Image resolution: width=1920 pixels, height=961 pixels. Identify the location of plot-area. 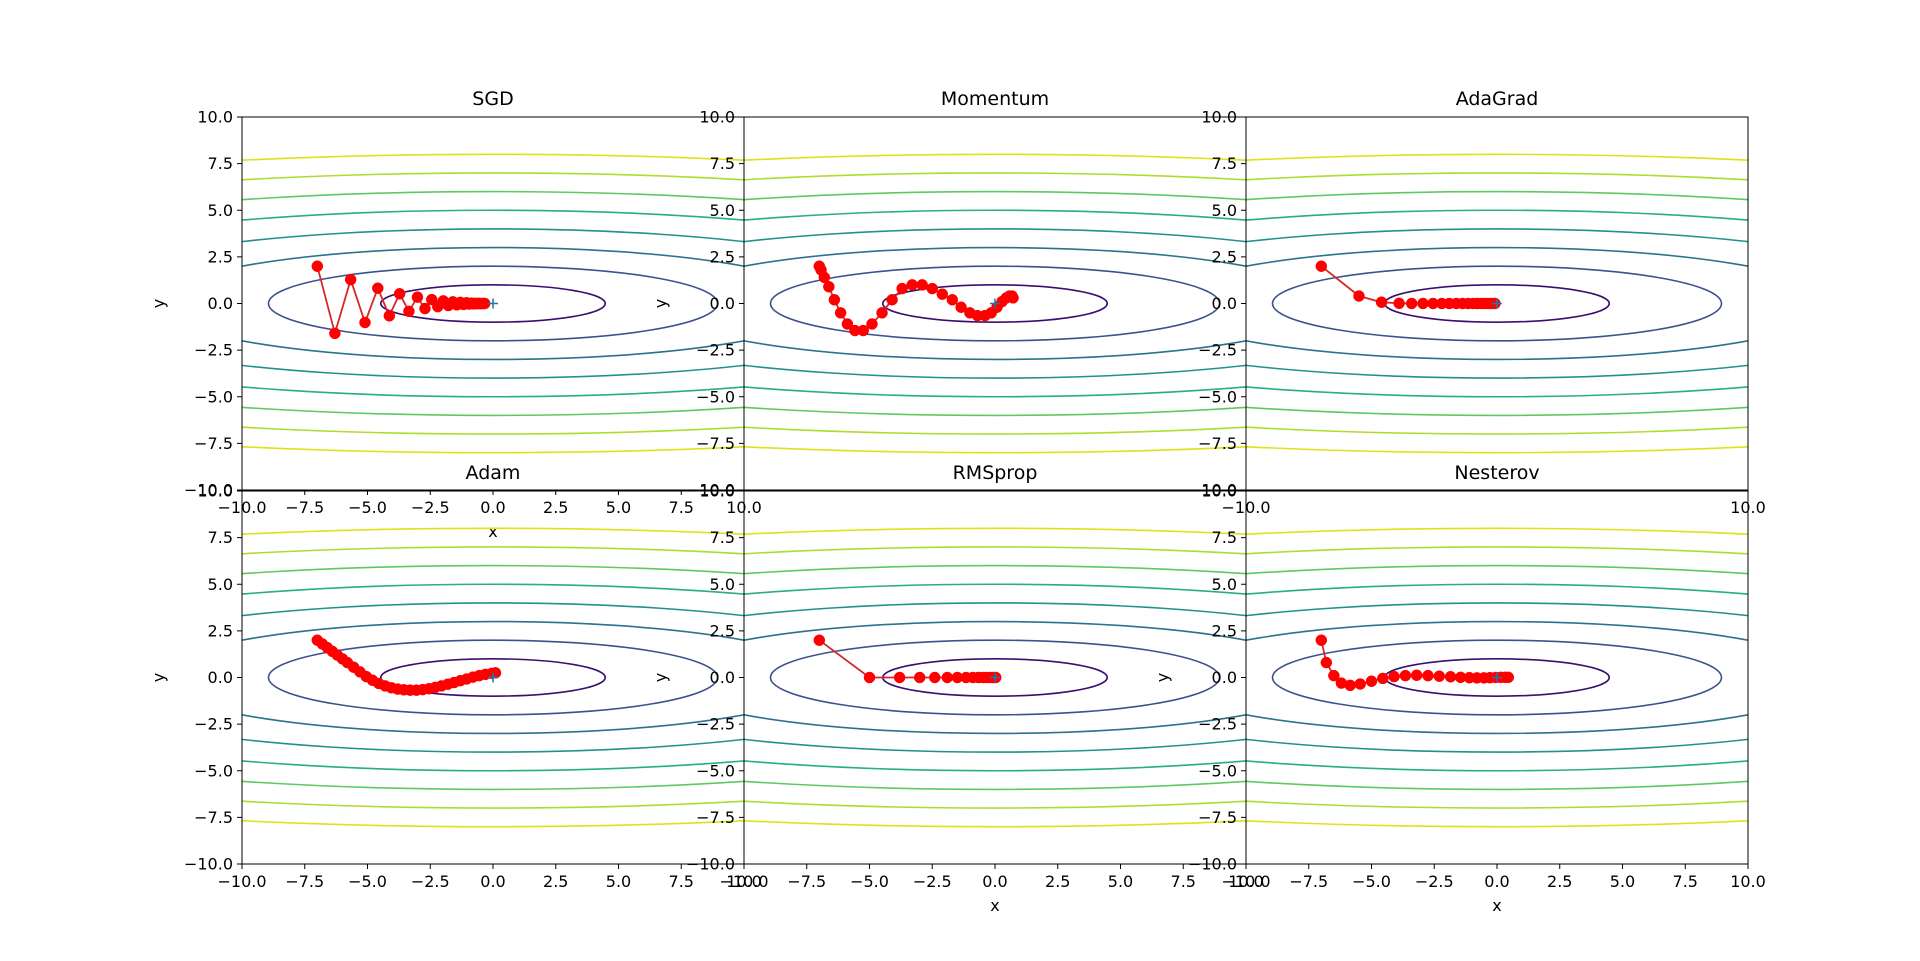
(493, 303).